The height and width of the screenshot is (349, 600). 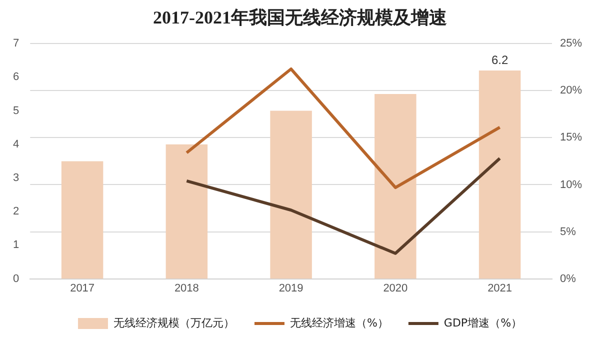 What do you see at coordinates (571, 90) in the screenshot?
I see `y2-tick-label: 20%` at bounding box center [571, 90].